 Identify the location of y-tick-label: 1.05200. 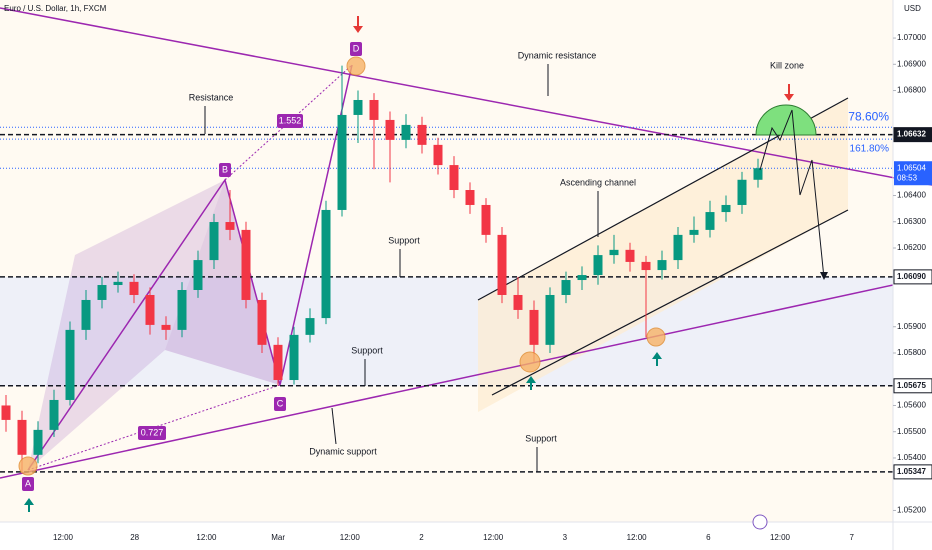
(911, 510).